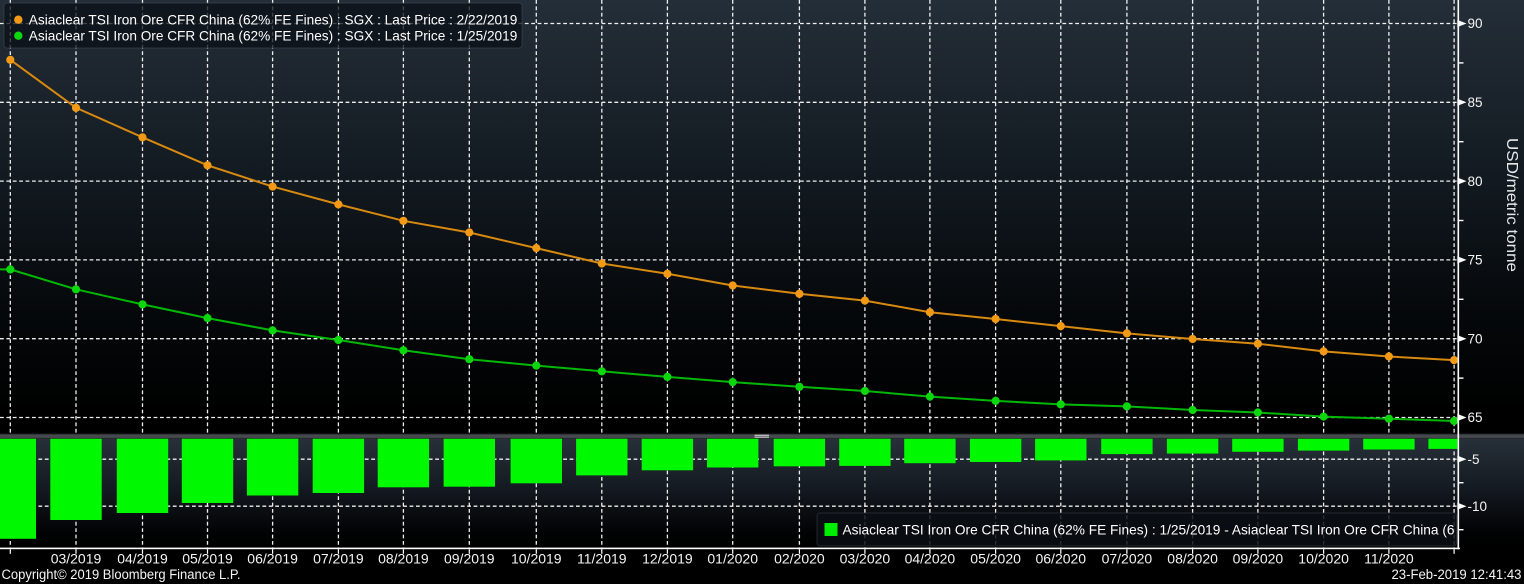 The width and height of the screenshot is (1524, 584). I want to click on svg-text: 11/2019, so click(602, 559).